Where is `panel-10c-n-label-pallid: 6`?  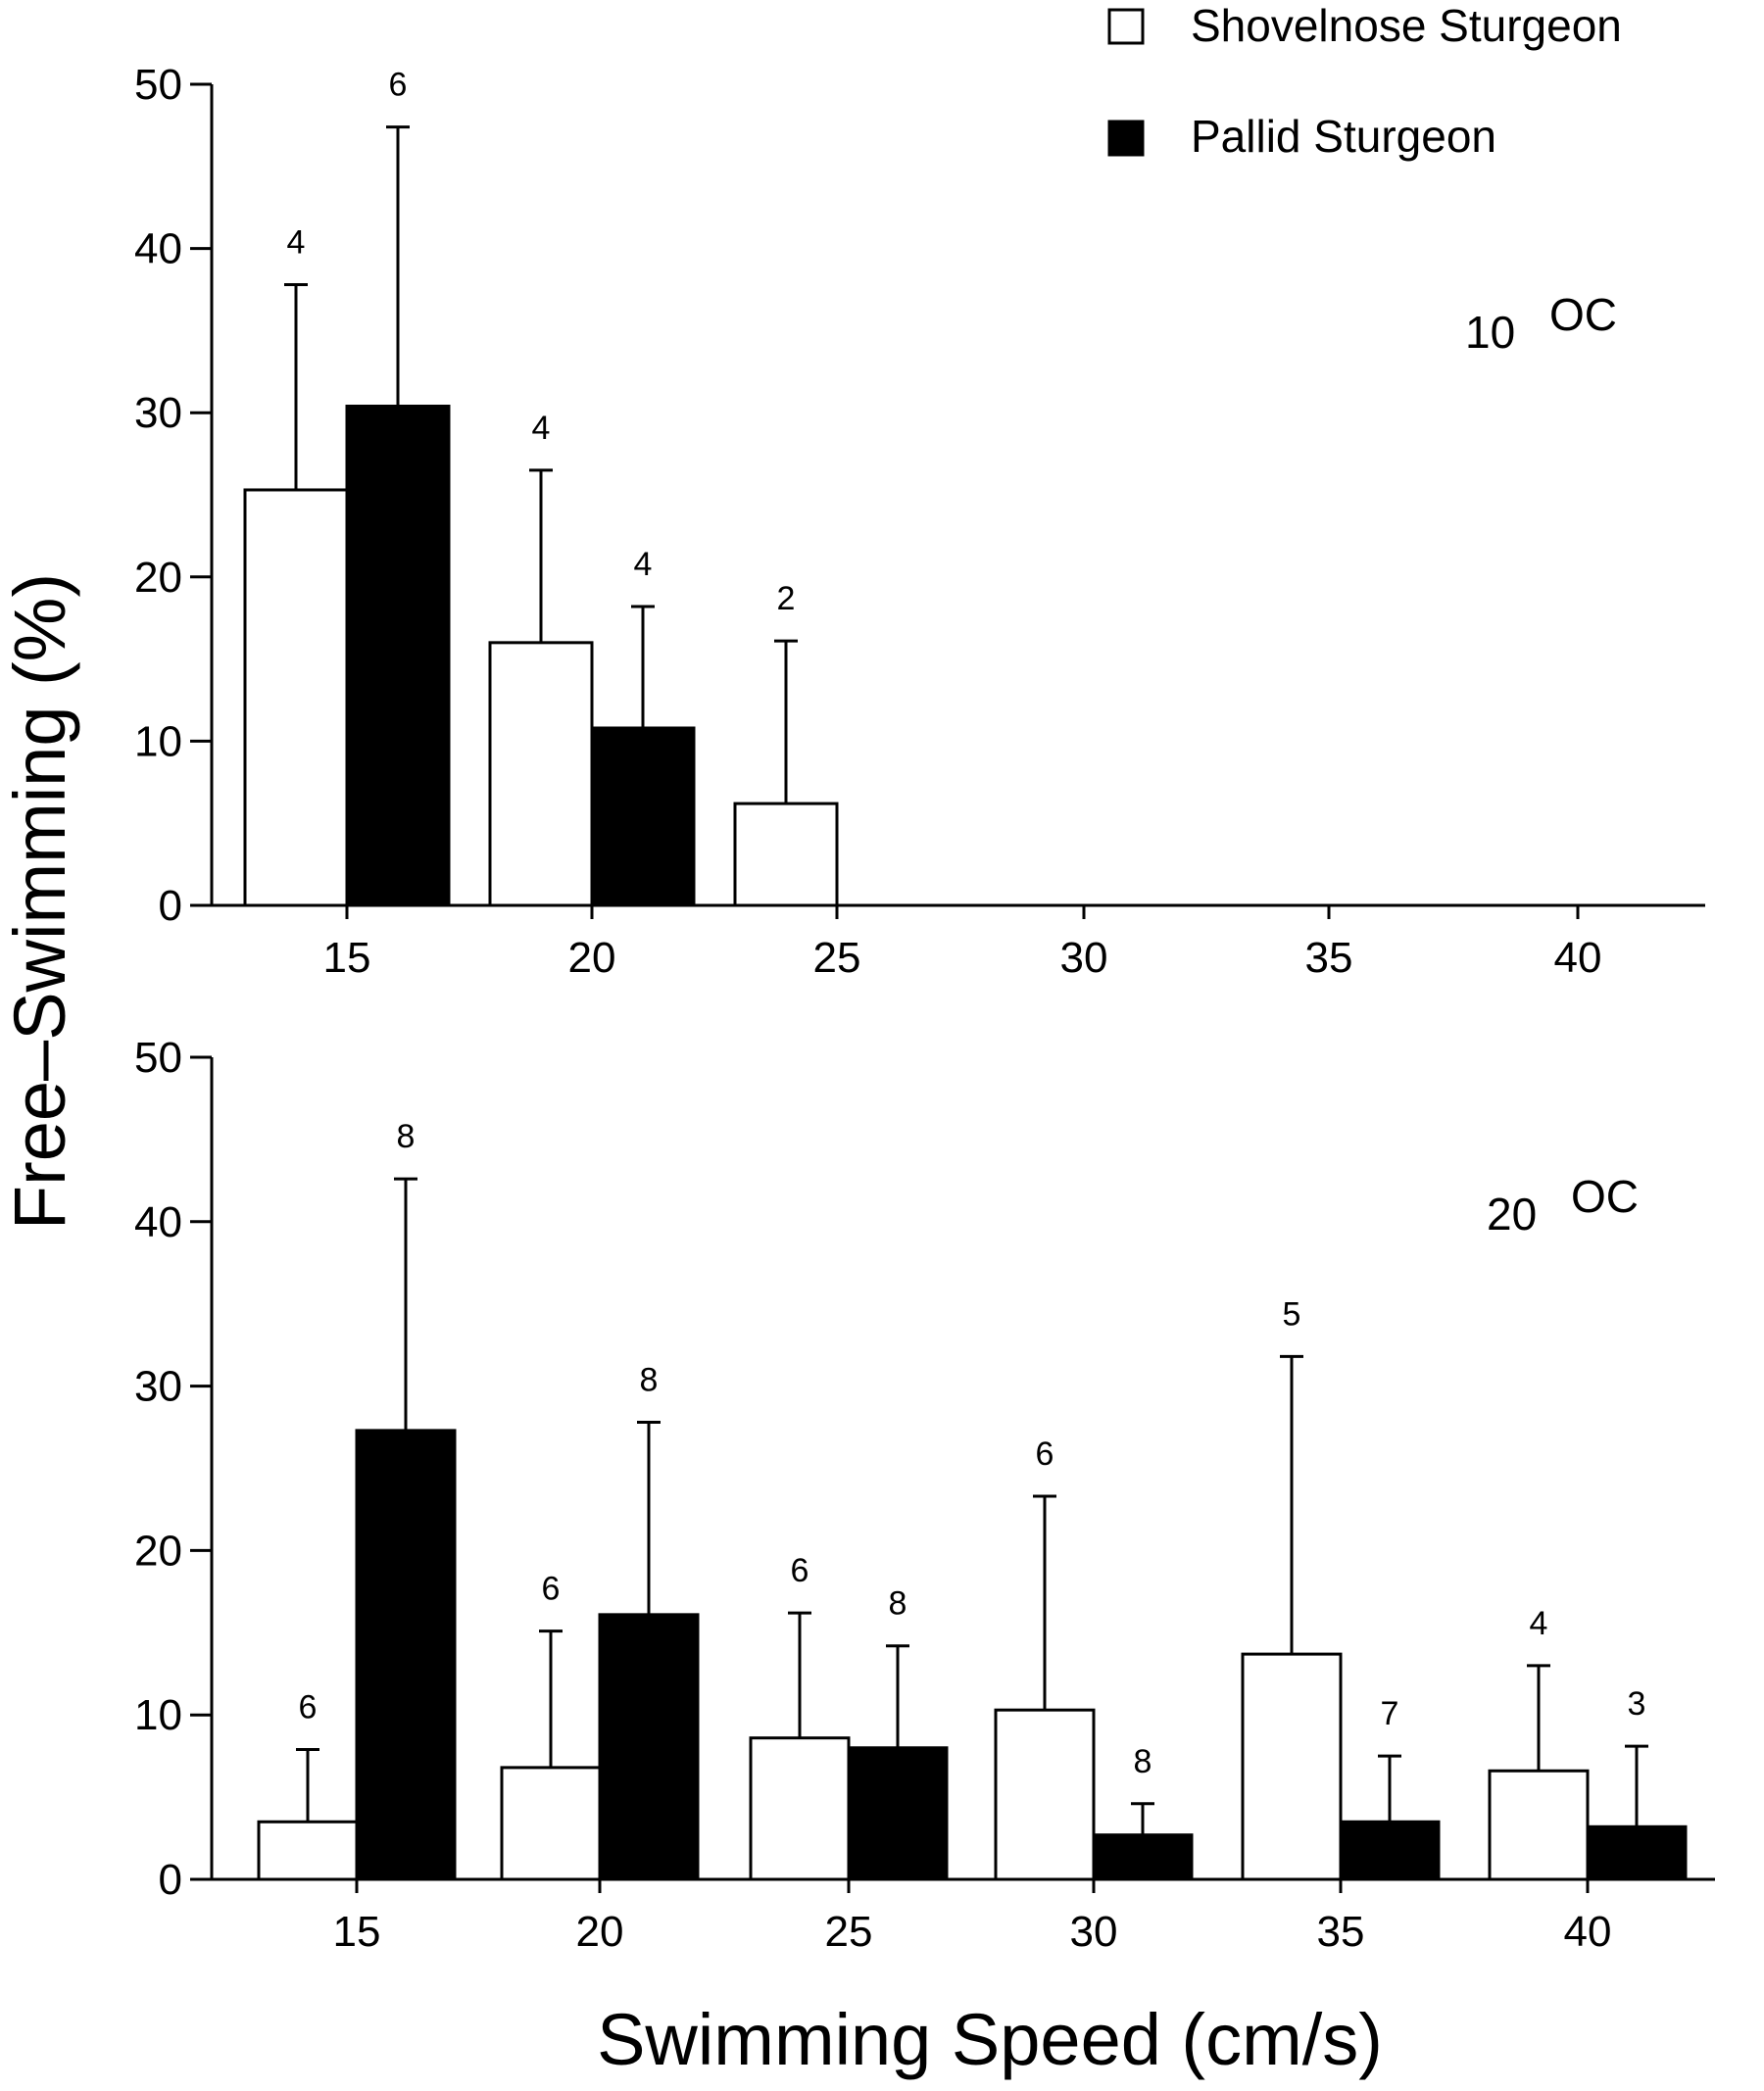 panel-10c-n-label-pallid: 6 is located at coordinates (398, 85).